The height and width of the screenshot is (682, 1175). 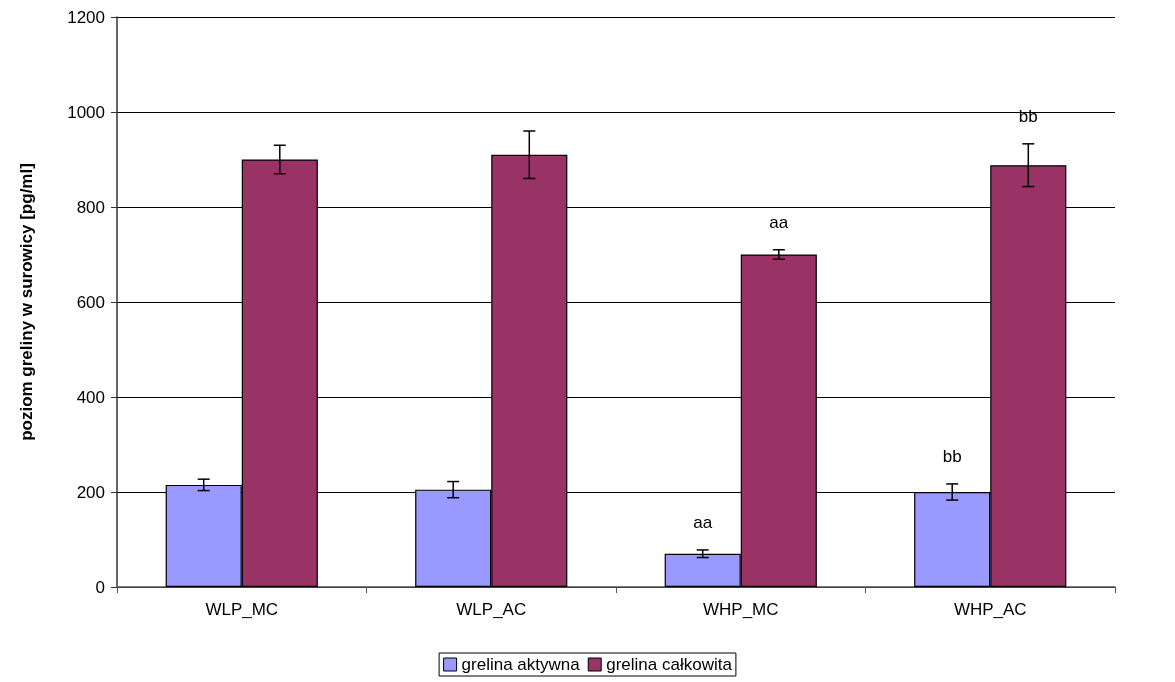 I want to click on legend-label: grelina całkowita, so click(x=669, y=664).